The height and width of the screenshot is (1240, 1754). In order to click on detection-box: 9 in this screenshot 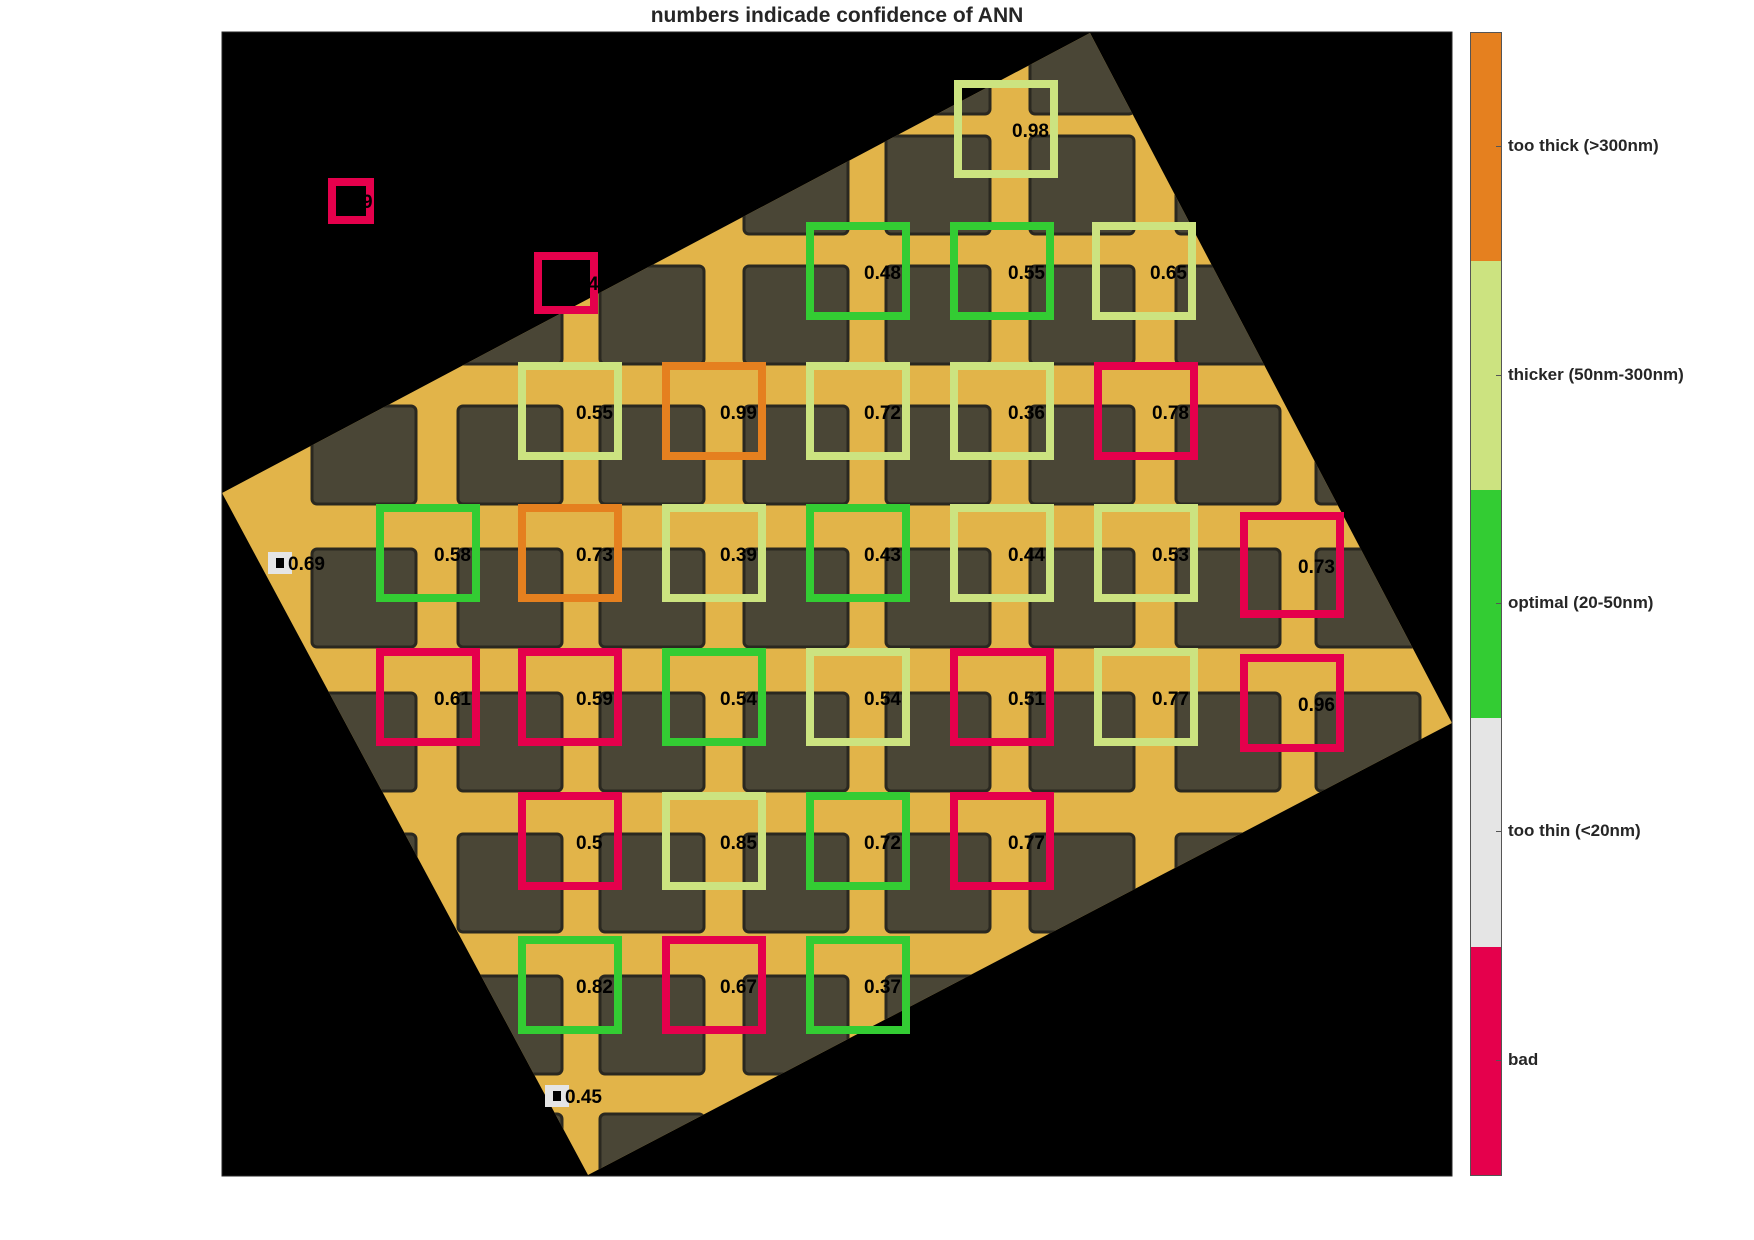, I will do `click(351, 201)`.